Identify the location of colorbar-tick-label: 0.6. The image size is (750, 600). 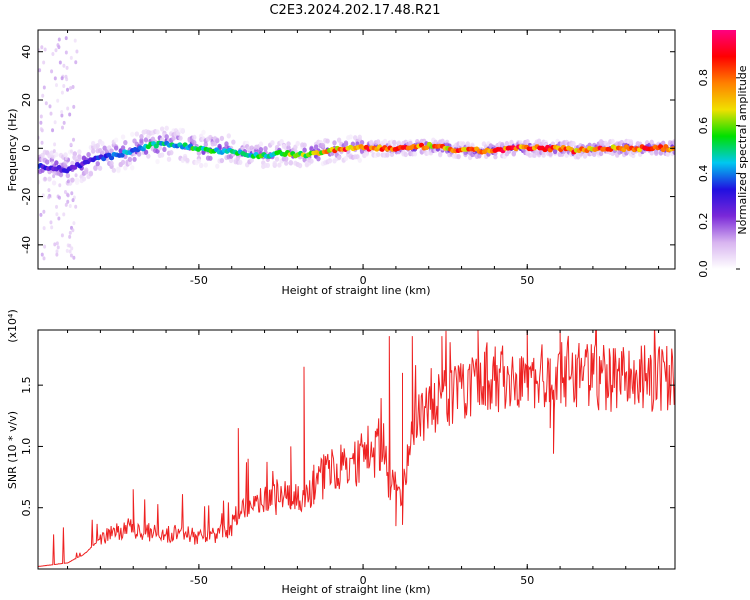
(703, 126).